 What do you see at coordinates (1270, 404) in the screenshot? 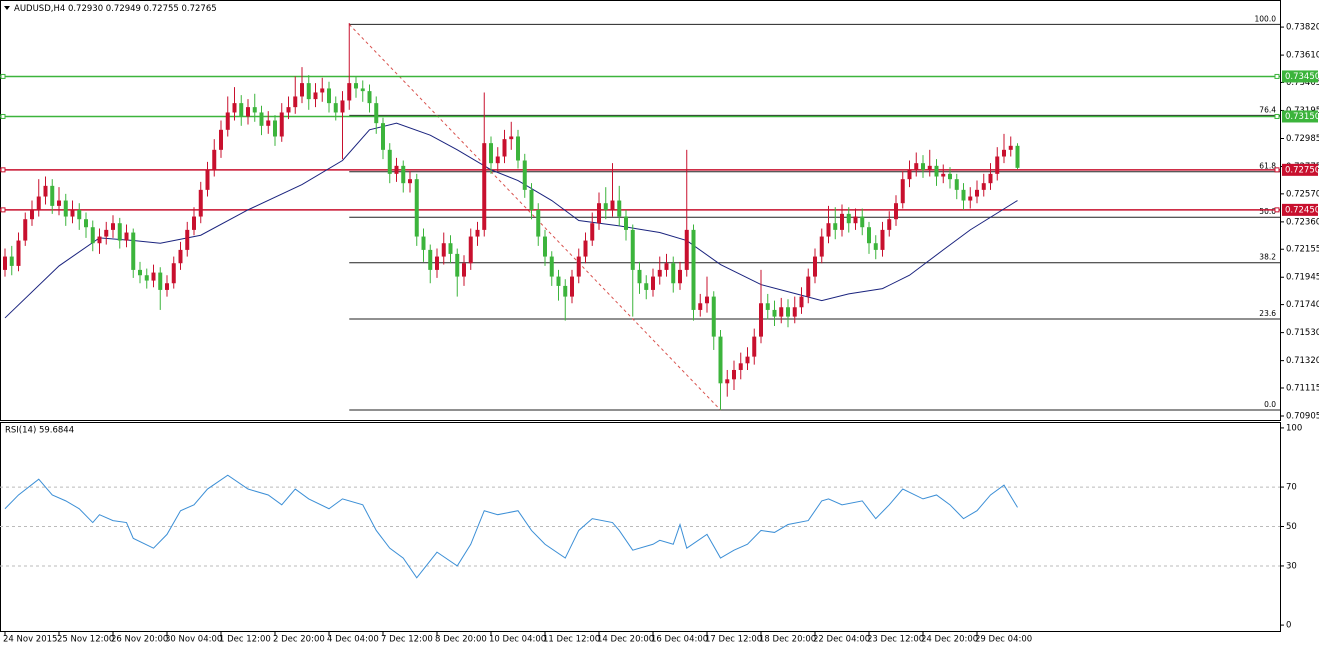
I see `fib-level-label: 0.0` at bounding box center [1270, 404].